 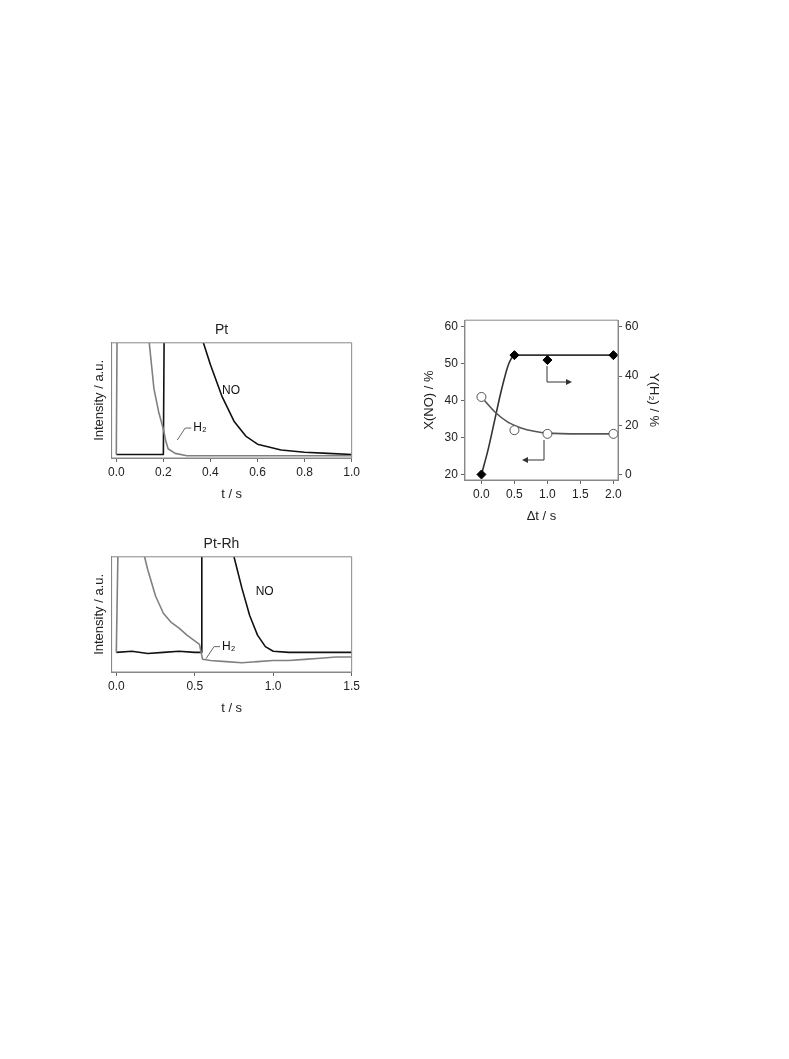 What do you see at coordinates (632, 424) in the screenshot?
I see `y2-tick-label: 20` at bounding box center [632, 424].